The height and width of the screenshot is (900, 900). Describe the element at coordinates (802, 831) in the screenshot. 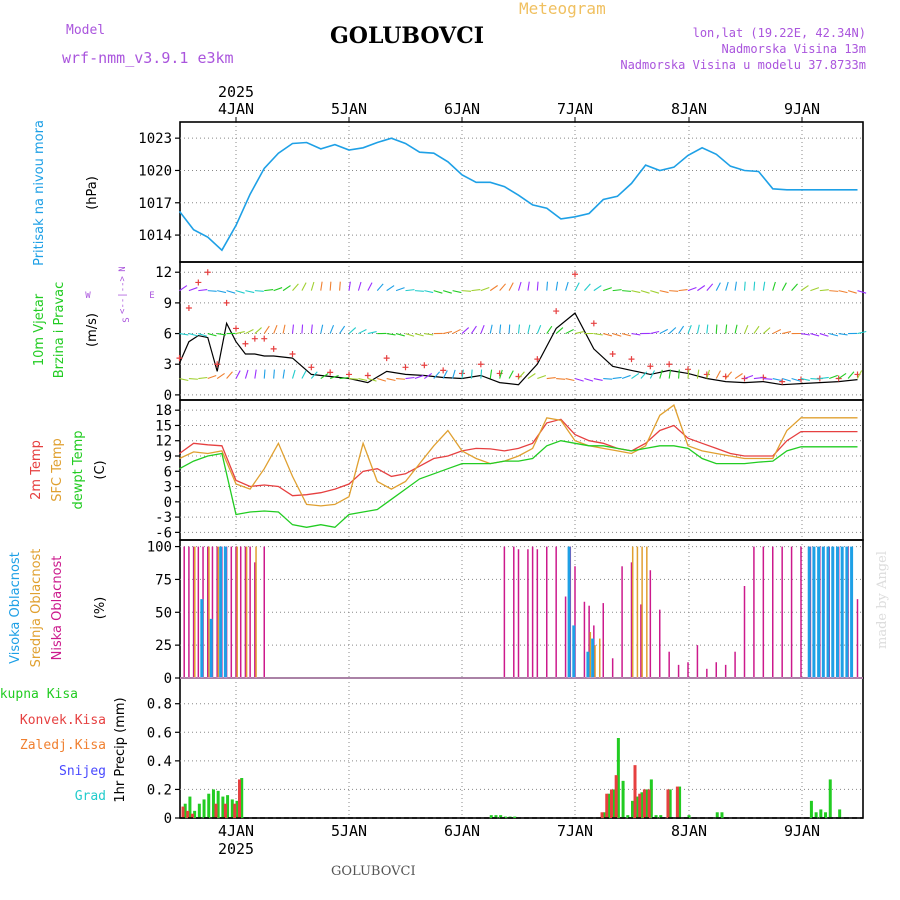

I see `bottom-day-label: 9JAN` at that location.